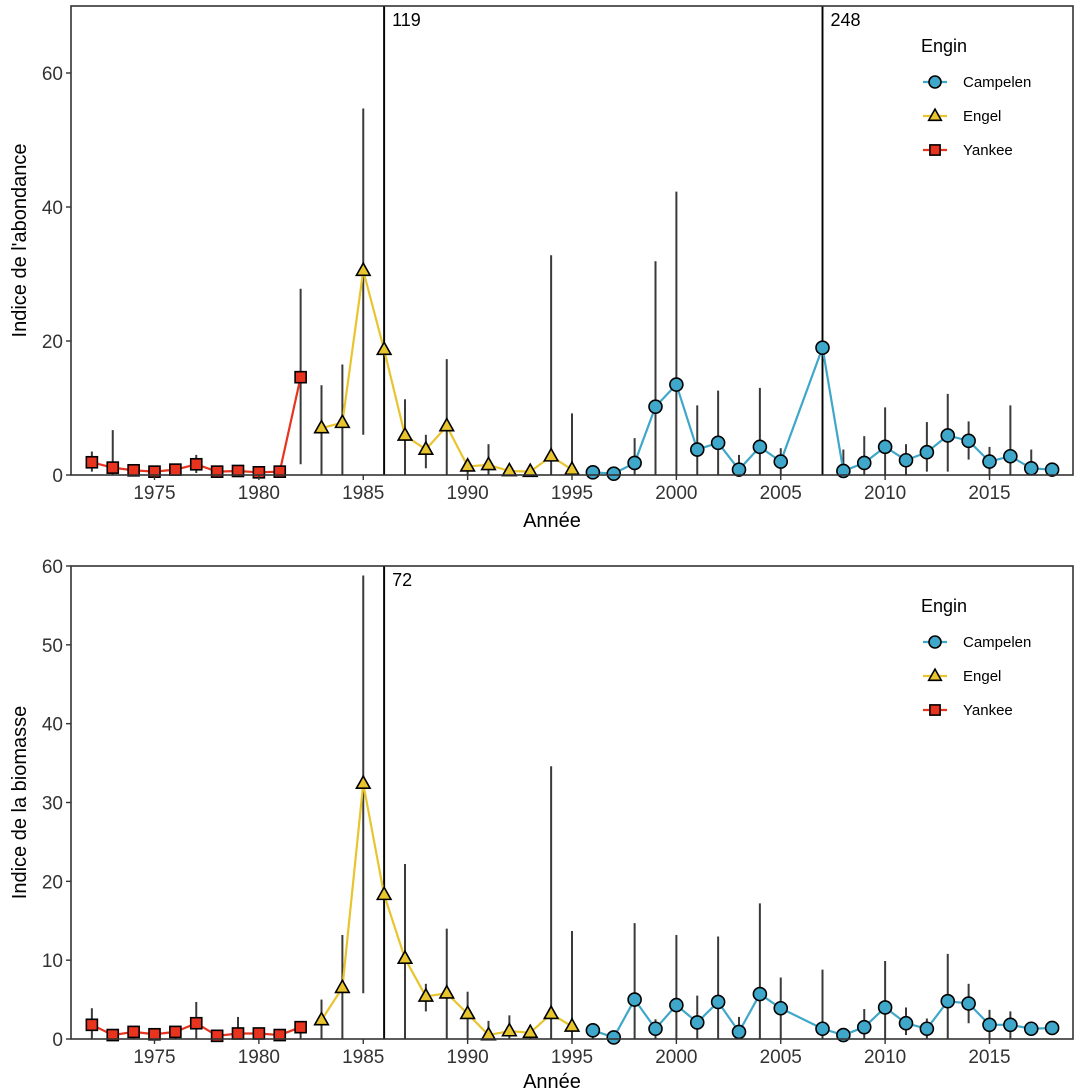  What do you see at coordinates (52, 646) in the screenshot?
I see `y-tick-label: 50` at bounding box center [52, 646].